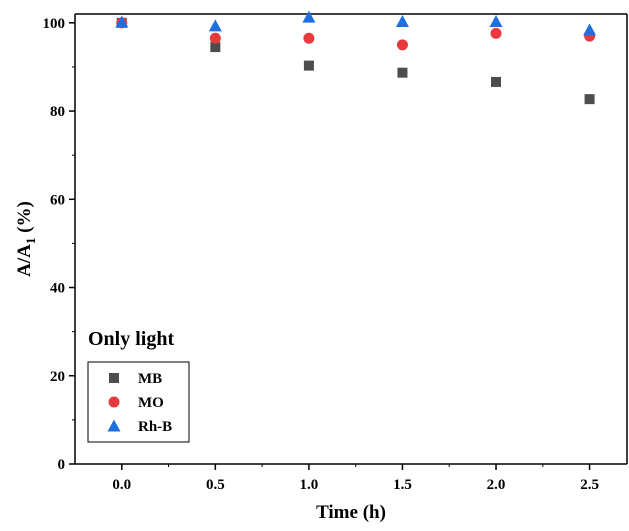  I want to click on x-tick-label: 0.0, so click(121, 485).